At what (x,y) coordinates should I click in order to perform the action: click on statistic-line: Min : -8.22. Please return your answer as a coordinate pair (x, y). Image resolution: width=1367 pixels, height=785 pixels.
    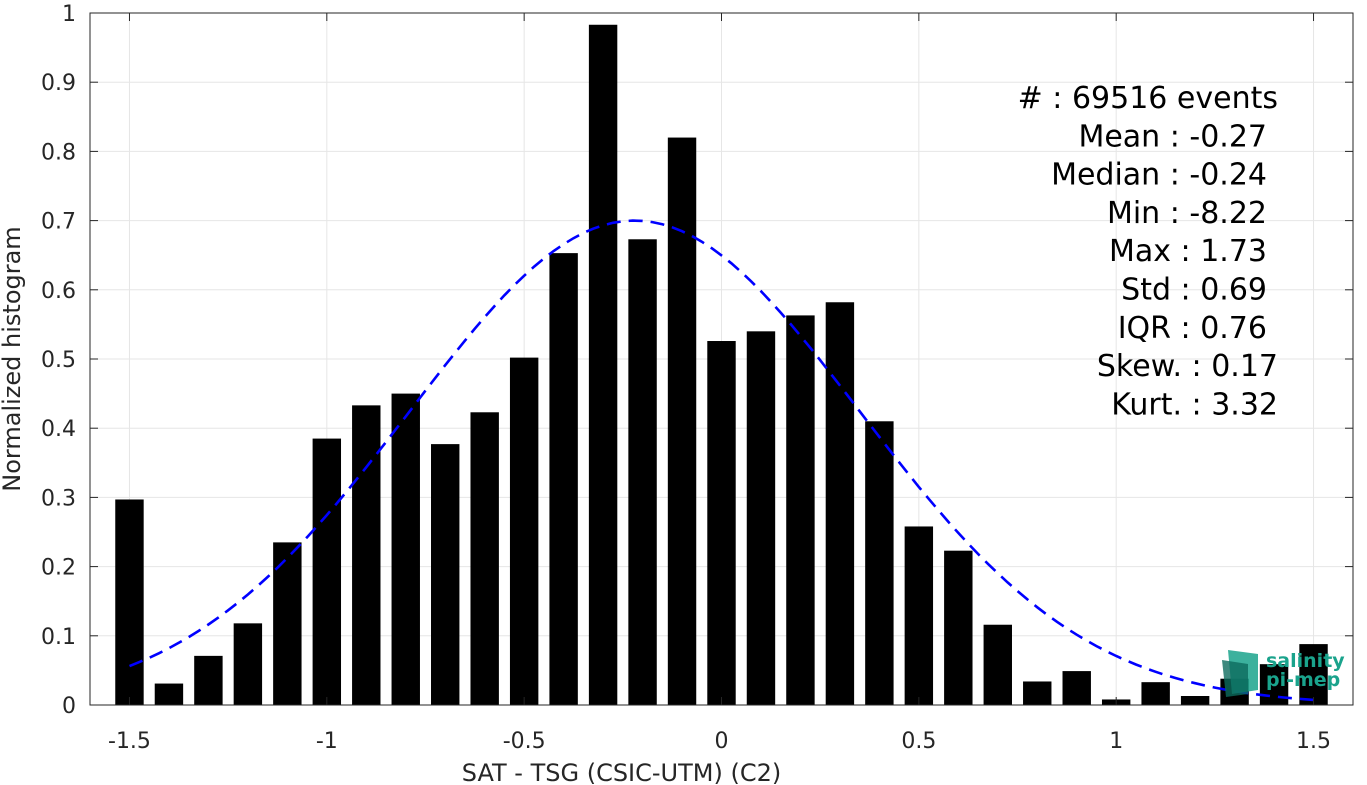
    Looking at the image, I should click on (1187, 213).